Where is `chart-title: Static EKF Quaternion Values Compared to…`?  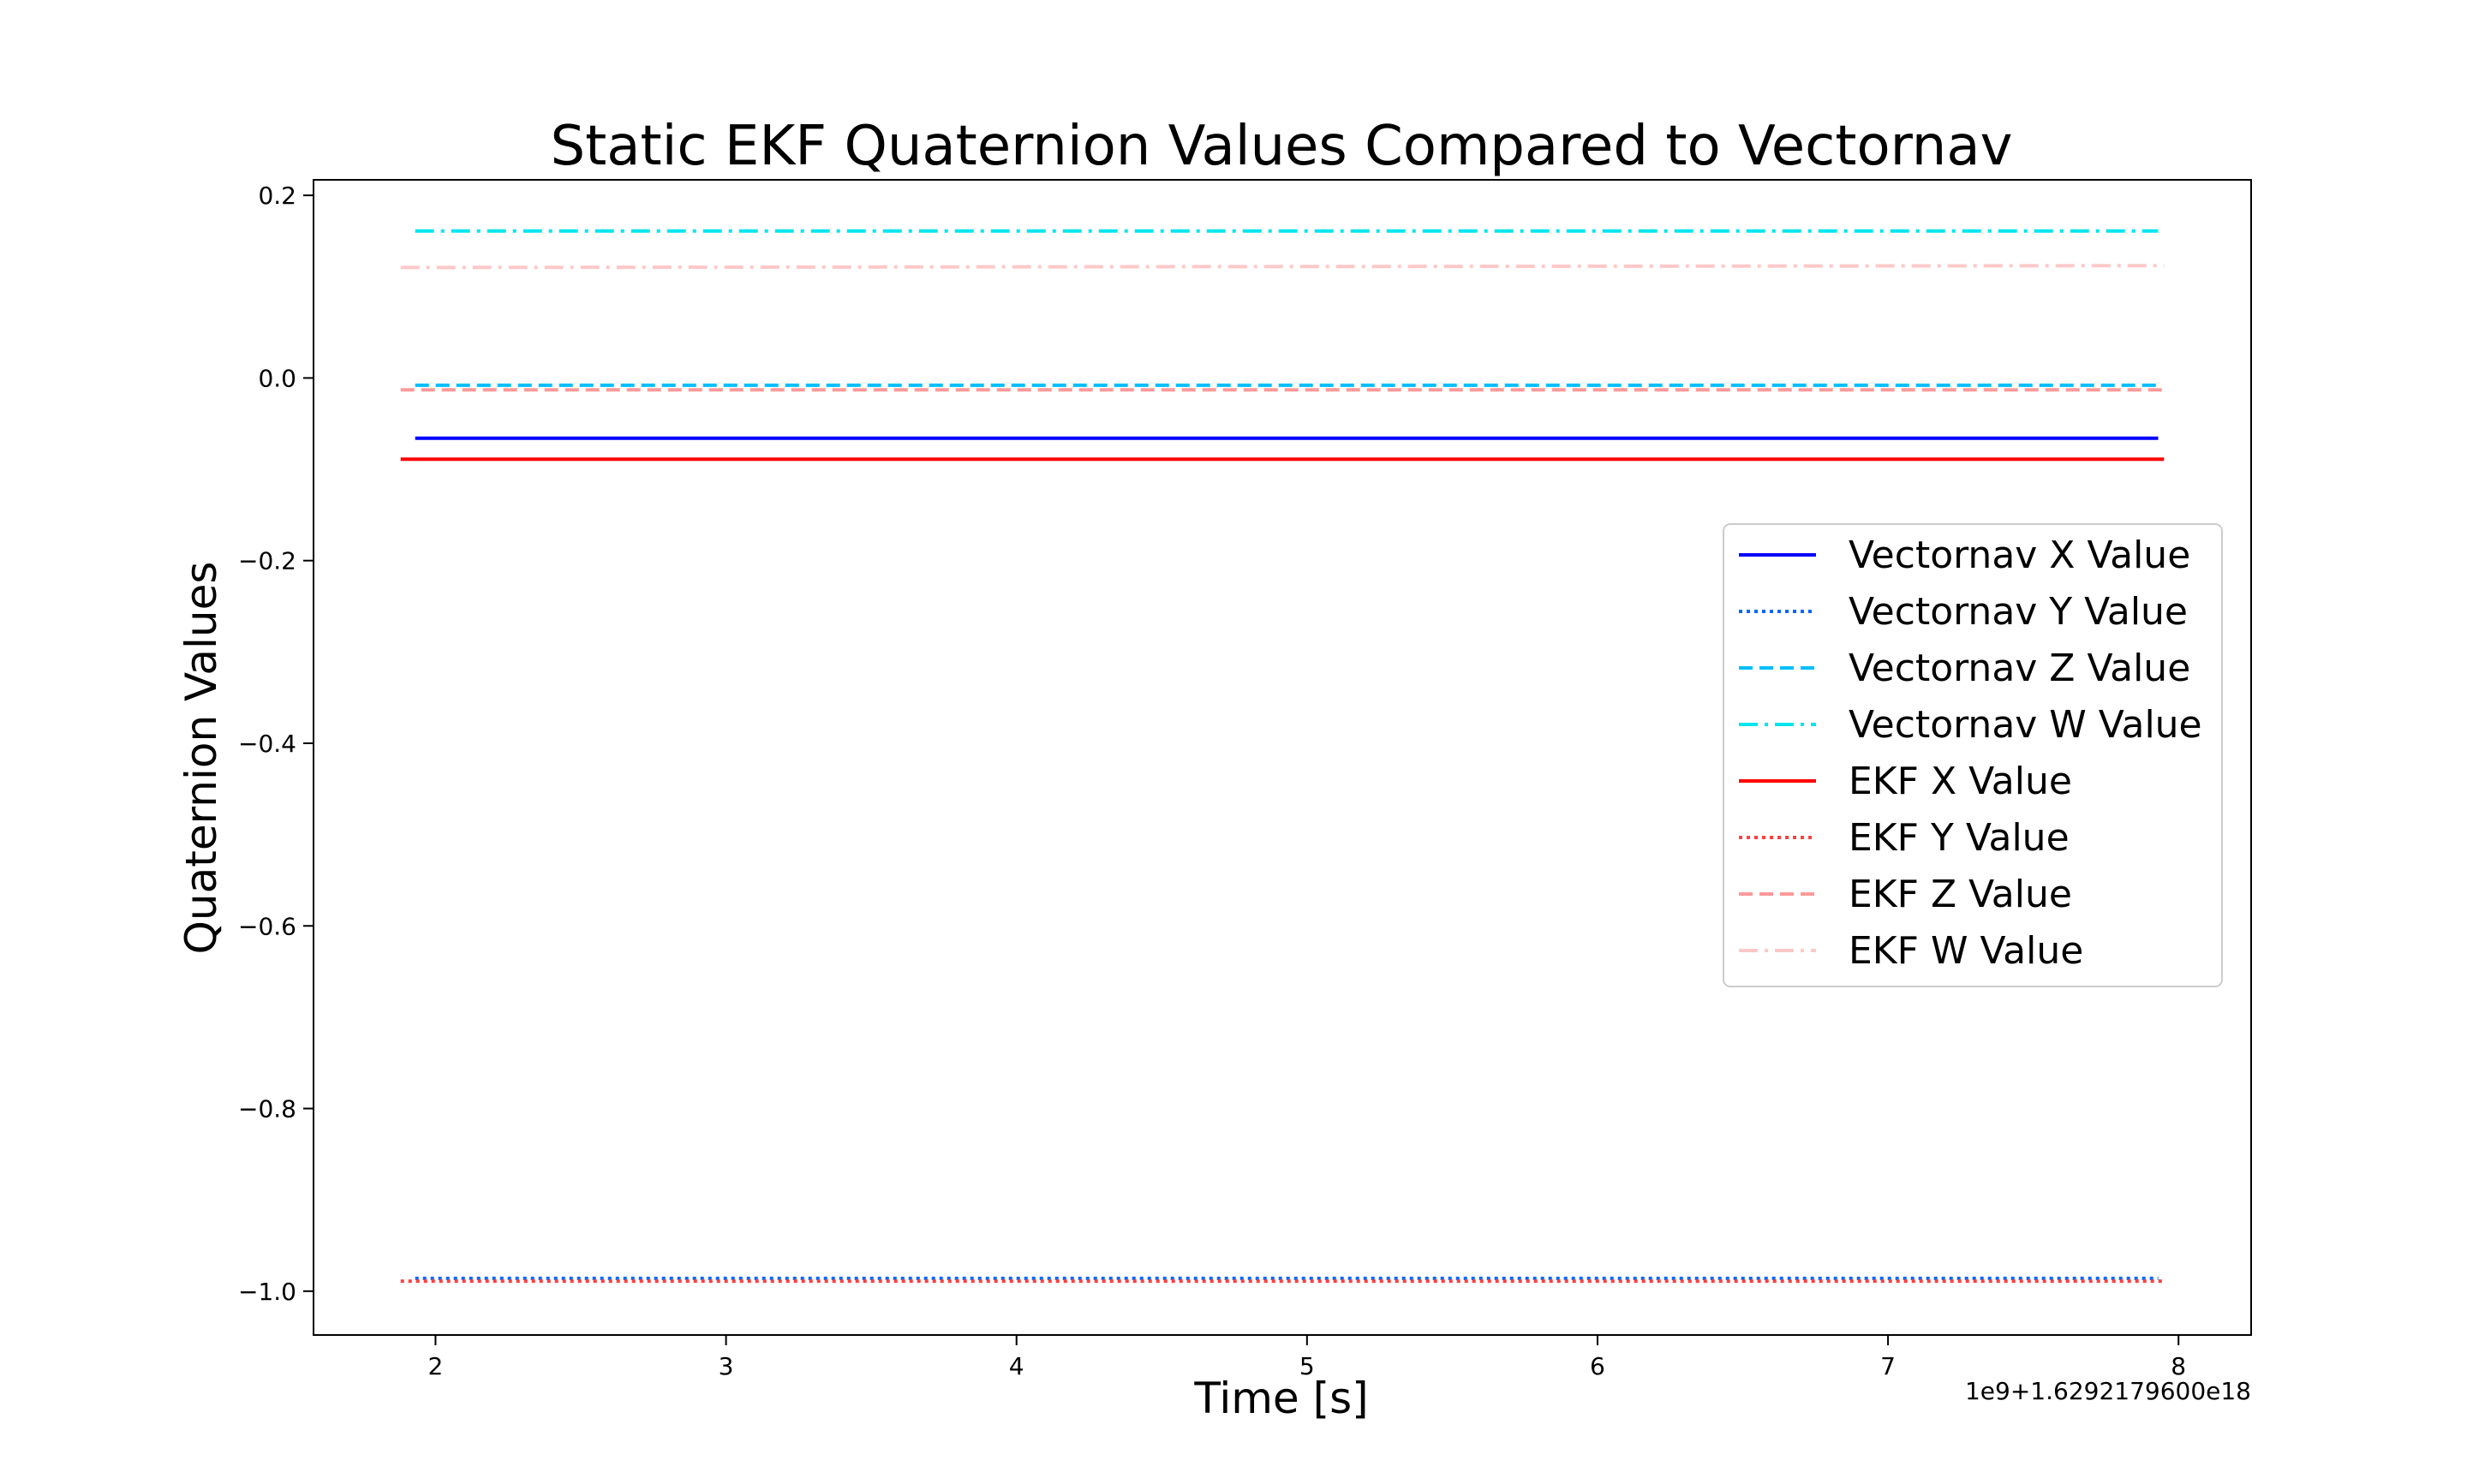 chart-title: Static EKF Quaternion Values Compared to… is located at coordinates (1282, 147).